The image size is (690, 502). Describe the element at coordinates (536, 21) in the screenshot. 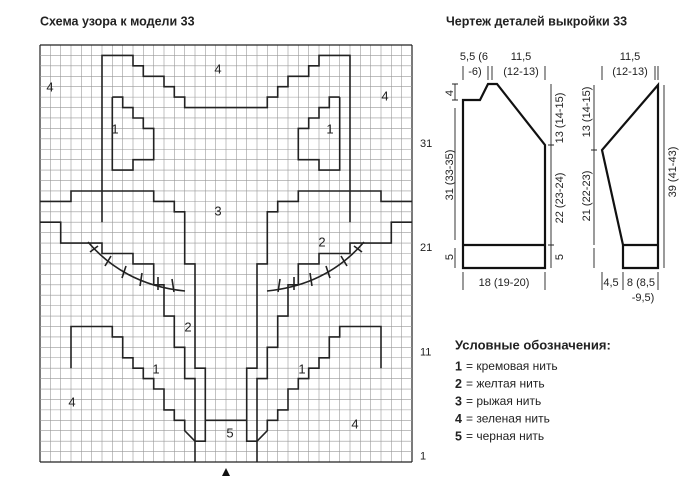

I see `drawing-title: Чертеж деталей выкройки 33` at that location.